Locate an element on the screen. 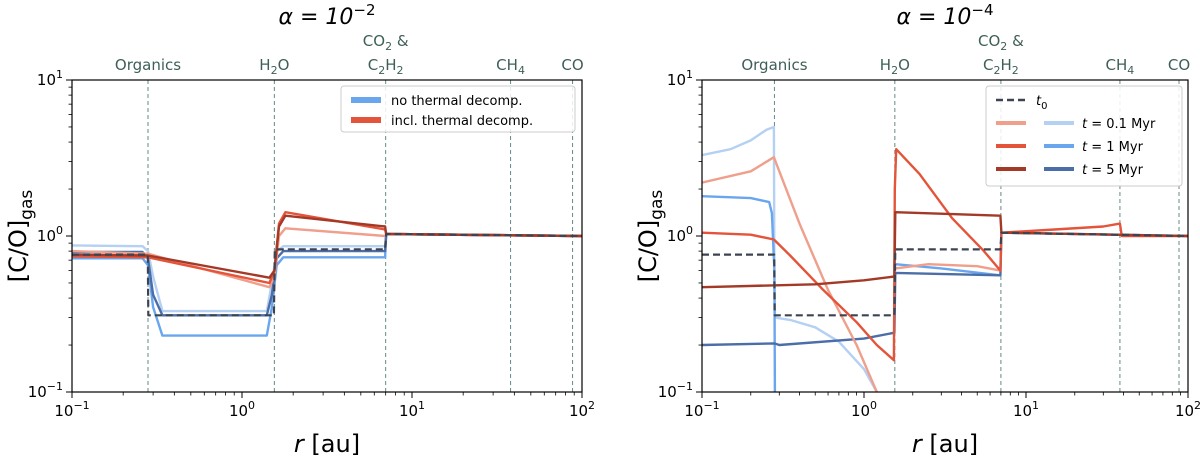 The width and height of the screenshot is (1200, 460). legend-label: t = 0.1 Myr is located at coordinates (1119, 124).